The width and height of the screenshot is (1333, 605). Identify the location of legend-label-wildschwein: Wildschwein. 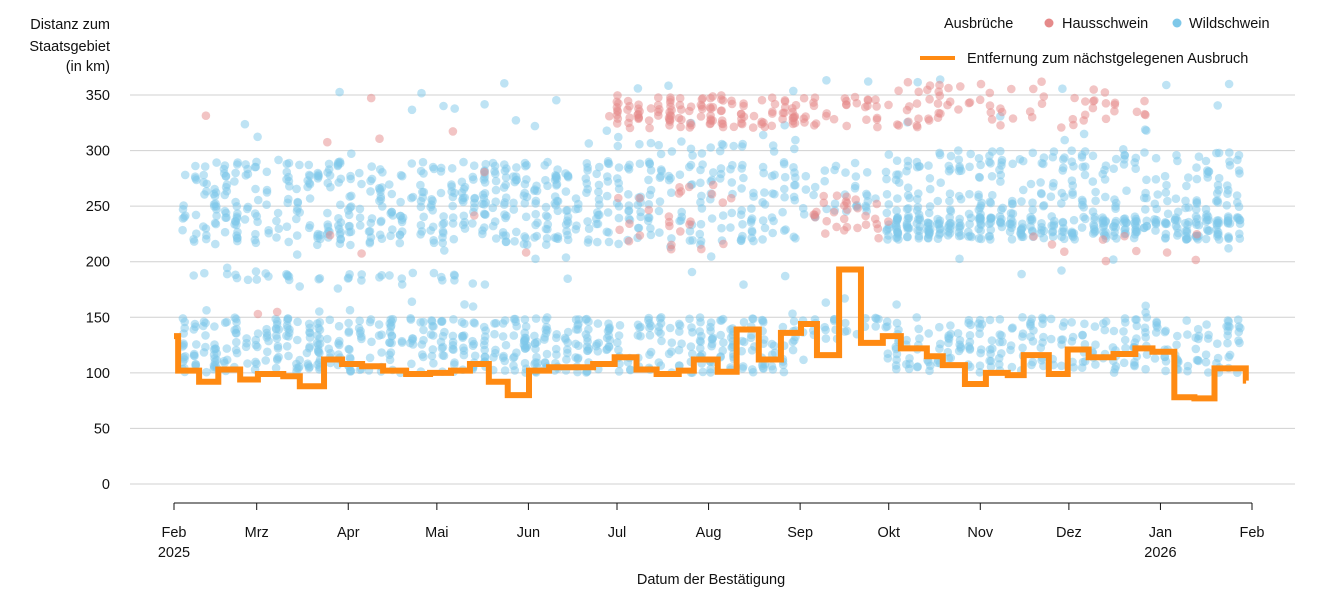
(1229, 24).